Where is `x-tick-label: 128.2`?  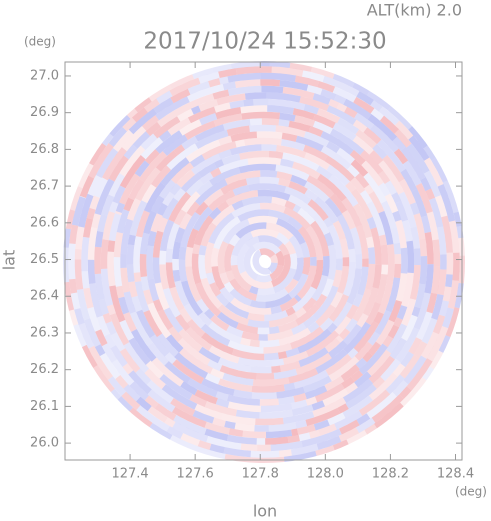 x-tick-label: 128.2 is located at coordinates (390, 474).